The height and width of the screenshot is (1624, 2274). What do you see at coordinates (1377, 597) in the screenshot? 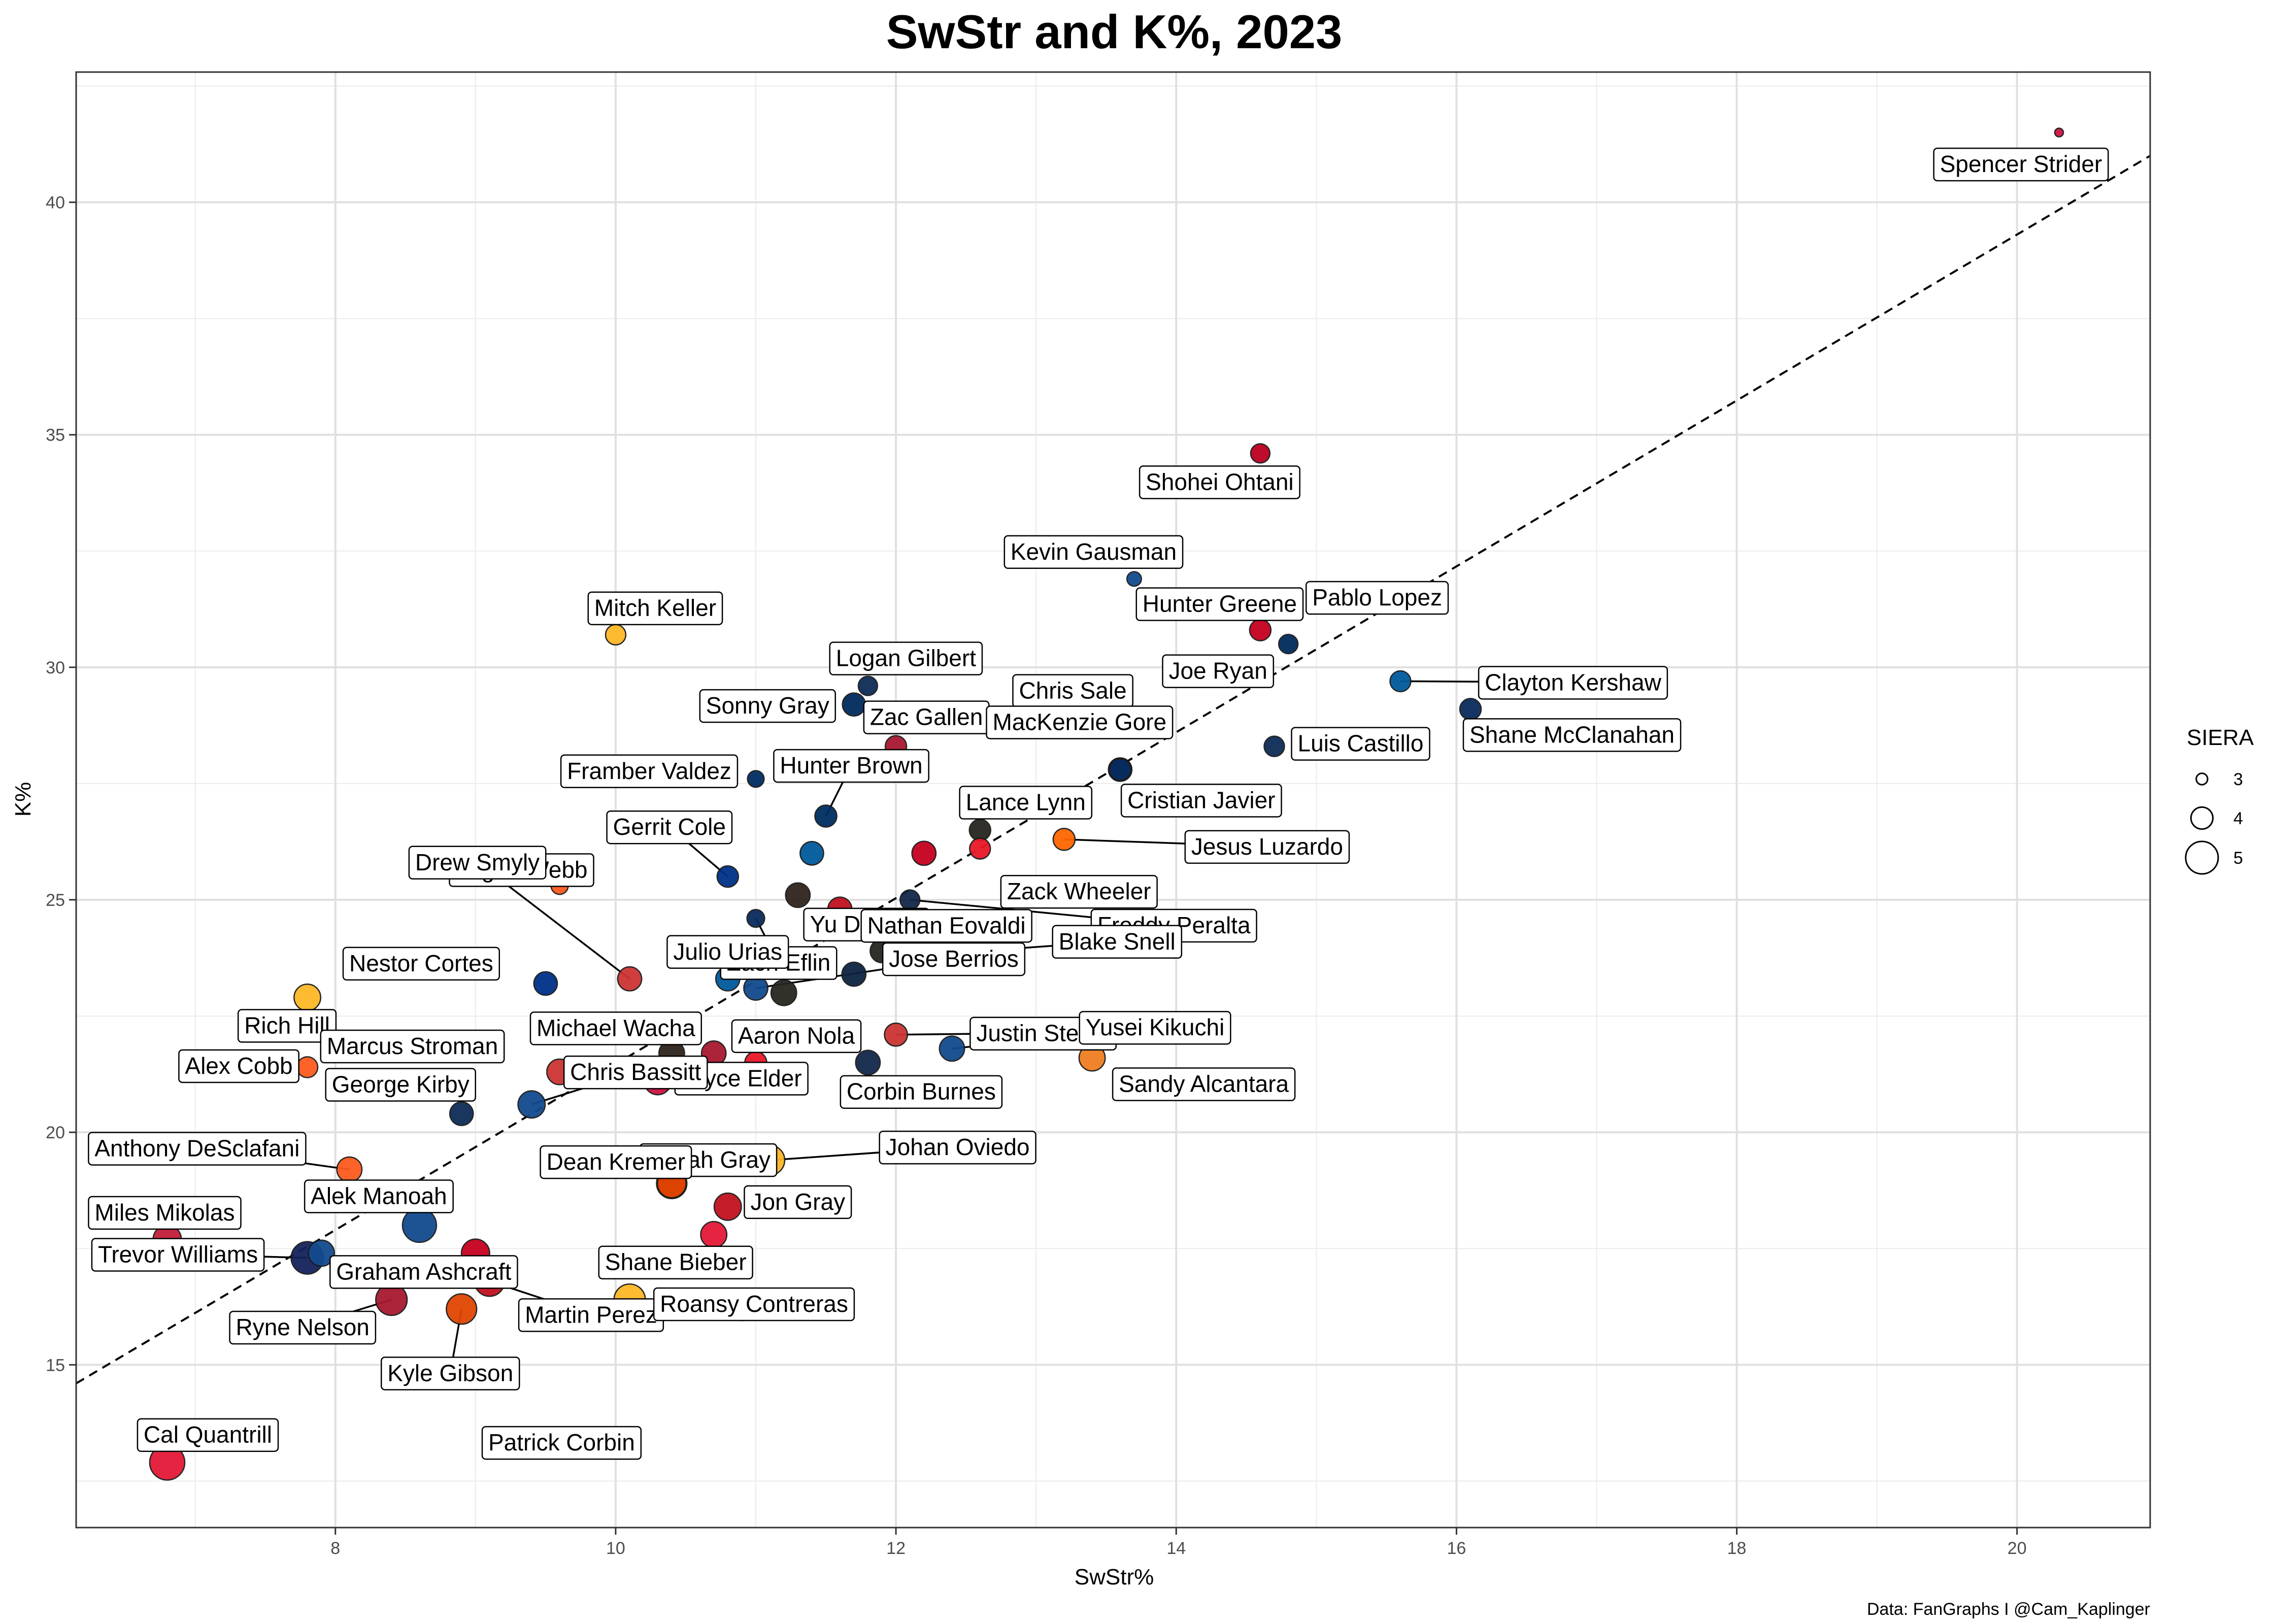
I see `label-text: Pablo Lopez` at bounding box center [1377, 597].